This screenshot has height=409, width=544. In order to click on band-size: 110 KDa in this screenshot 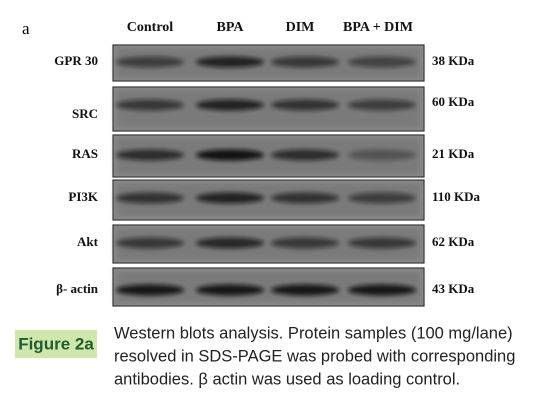, I will do `click(456, 196)`.